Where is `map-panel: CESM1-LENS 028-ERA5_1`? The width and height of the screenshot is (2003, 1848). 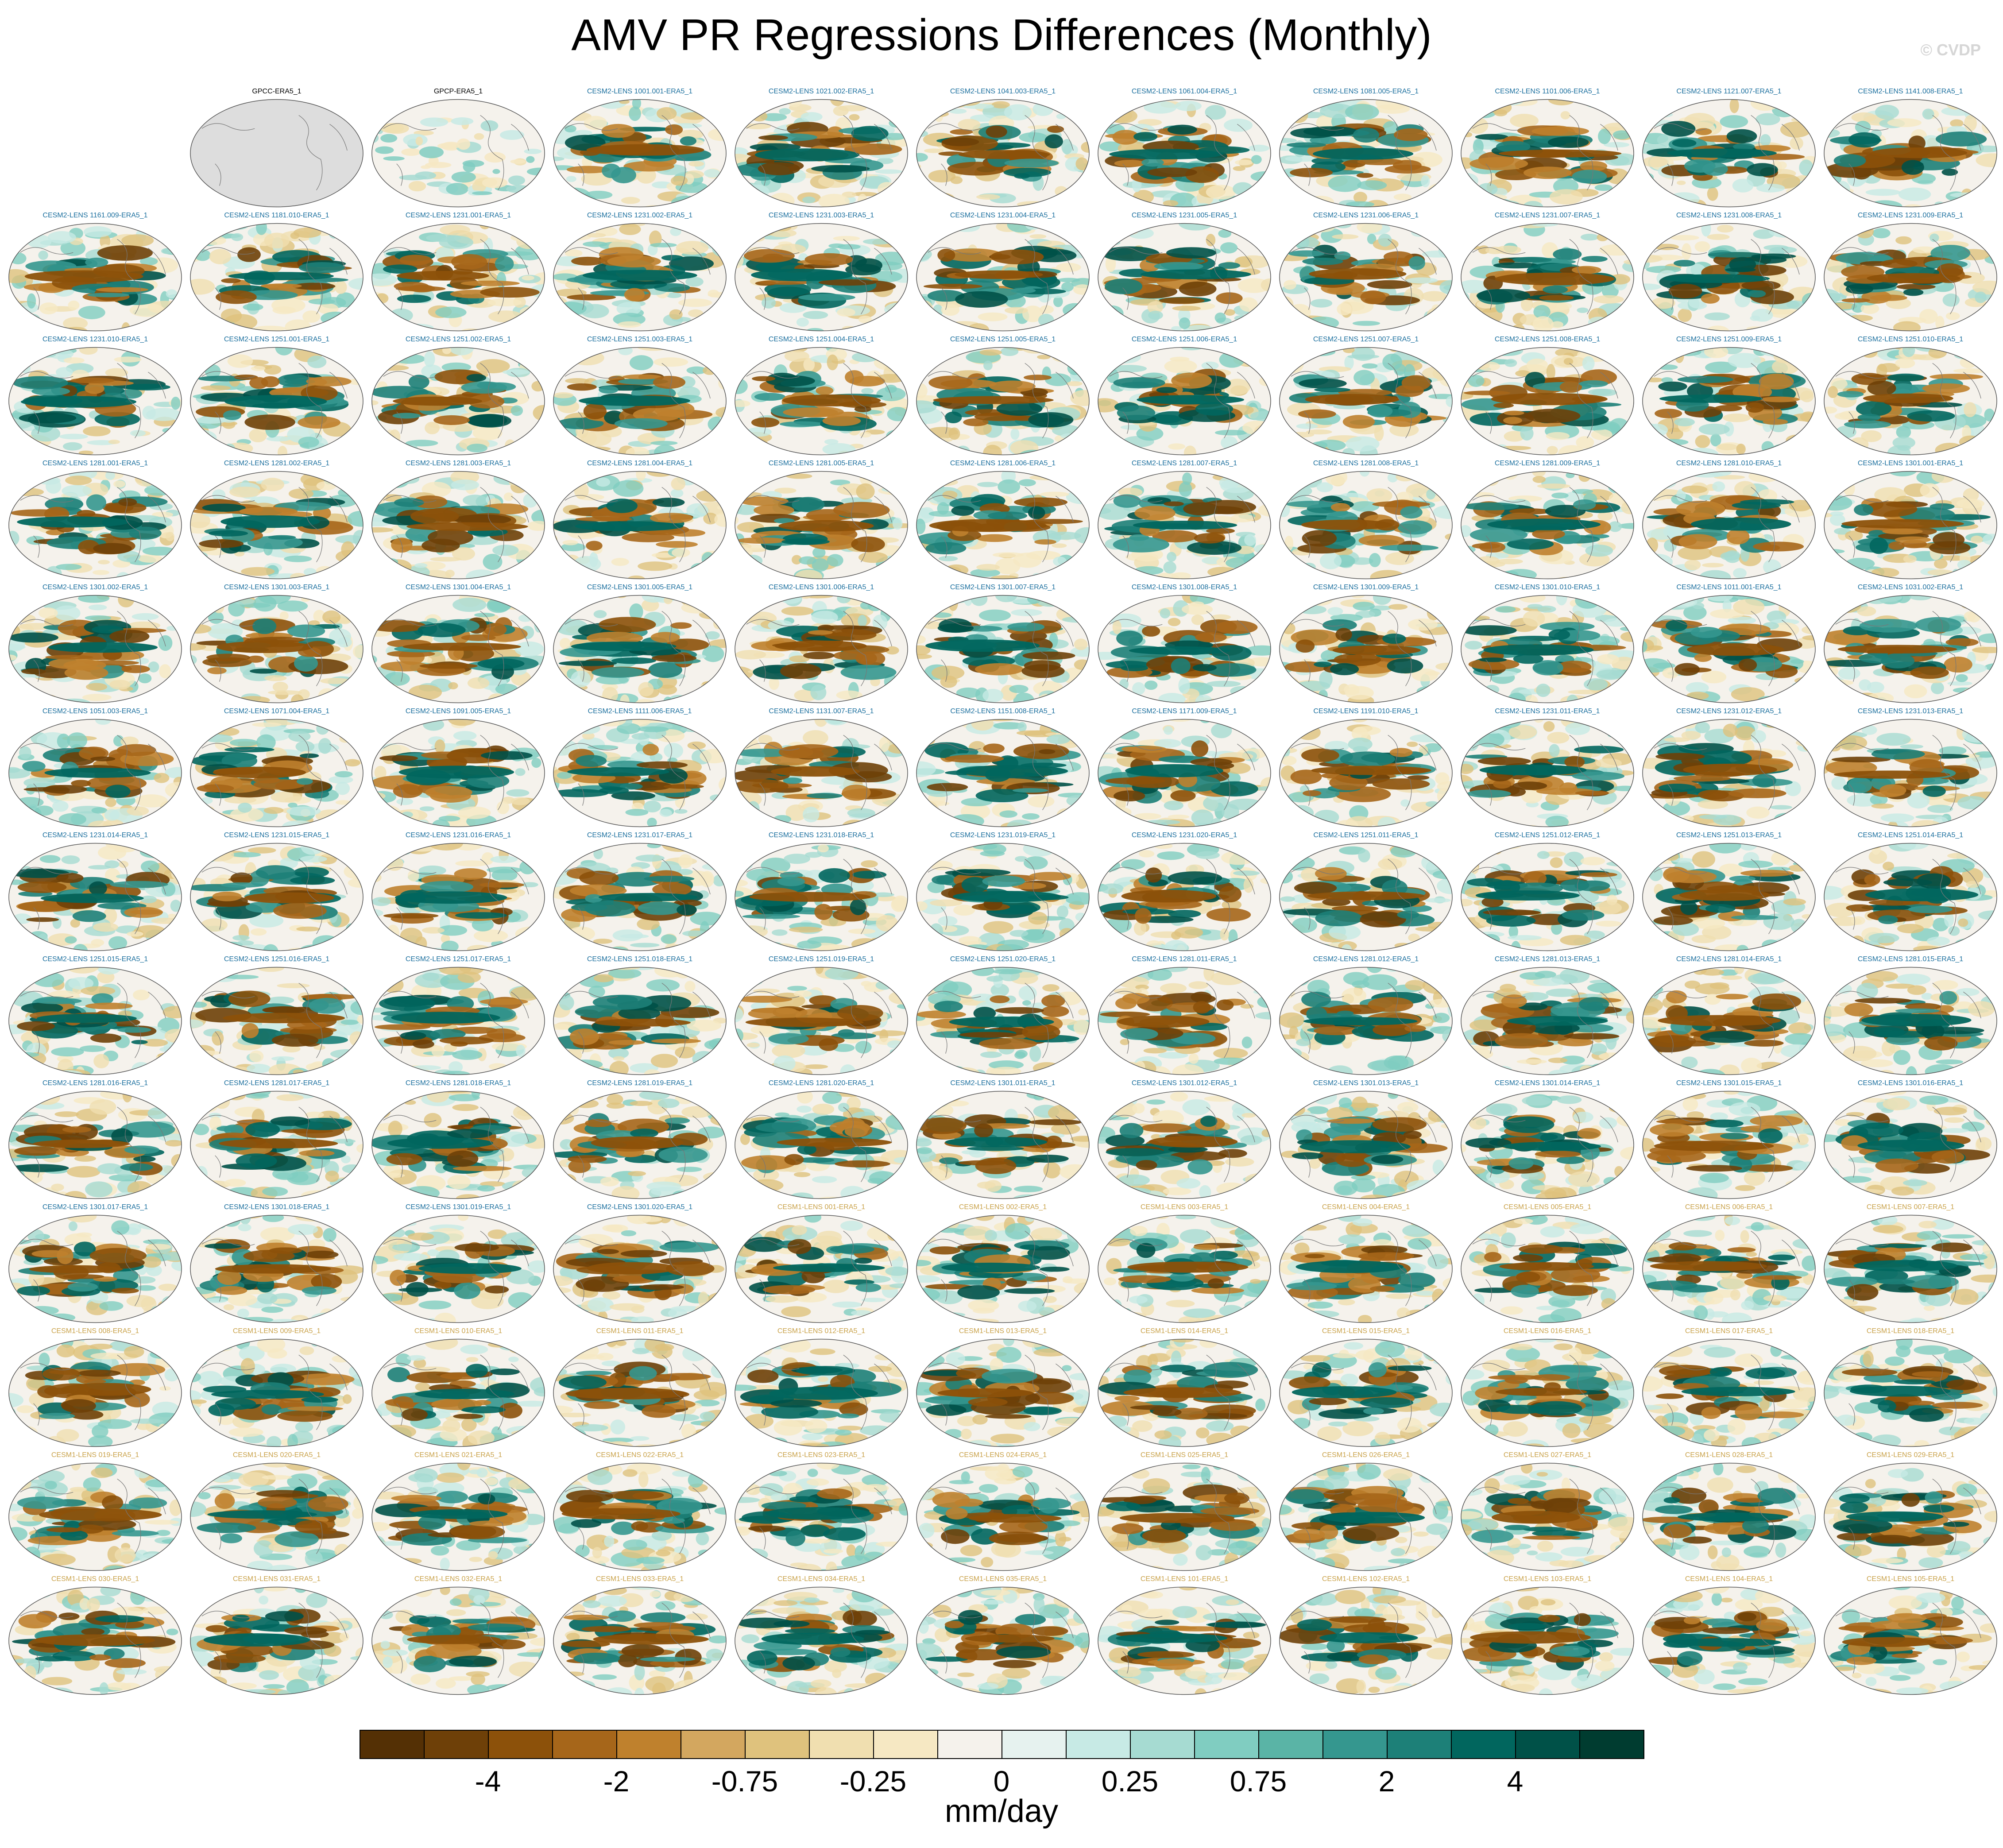 map-panel: CESM1-LENS 028-ERA5_1 is located at coordinates (1729, 1512).